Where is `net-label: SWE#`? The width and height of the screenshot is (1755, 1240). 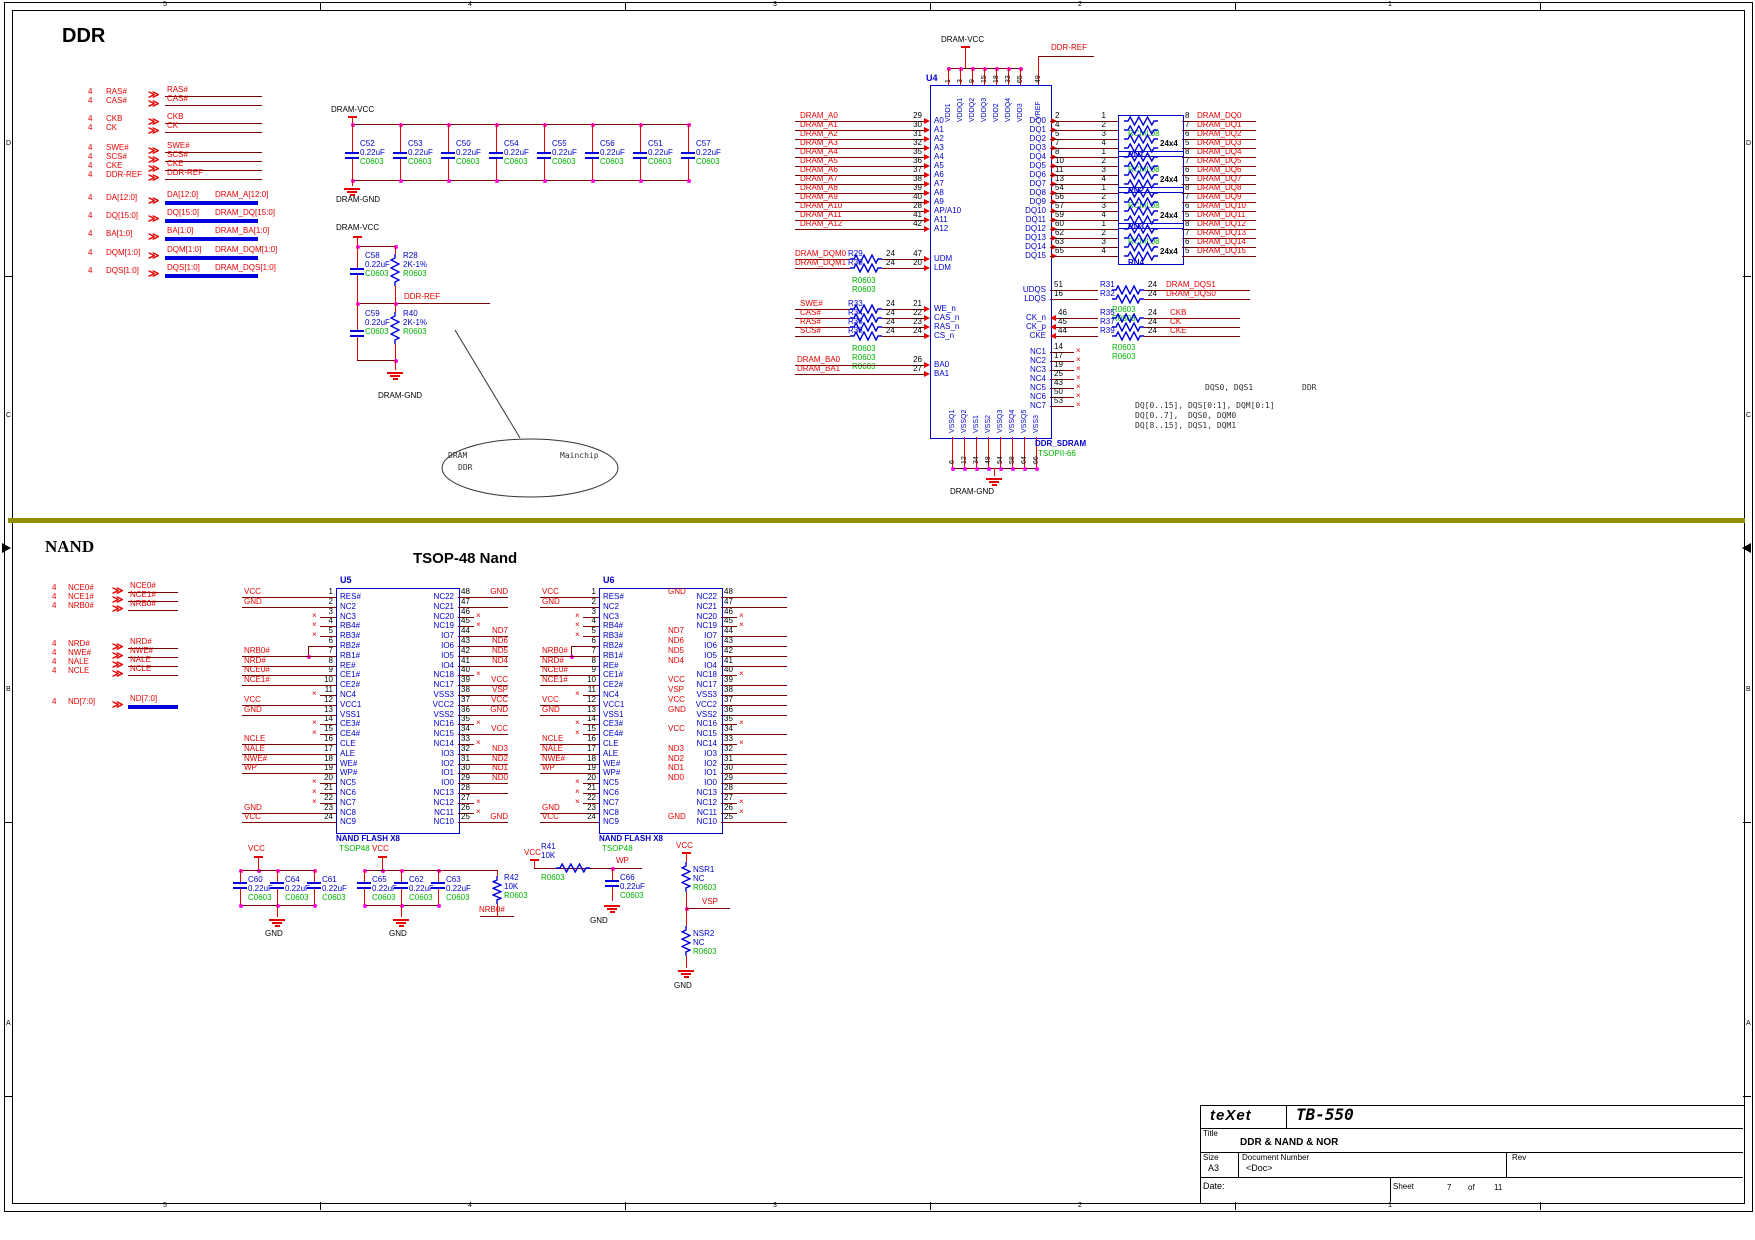 net-label: SWE# is located at coordinates (178, 145).